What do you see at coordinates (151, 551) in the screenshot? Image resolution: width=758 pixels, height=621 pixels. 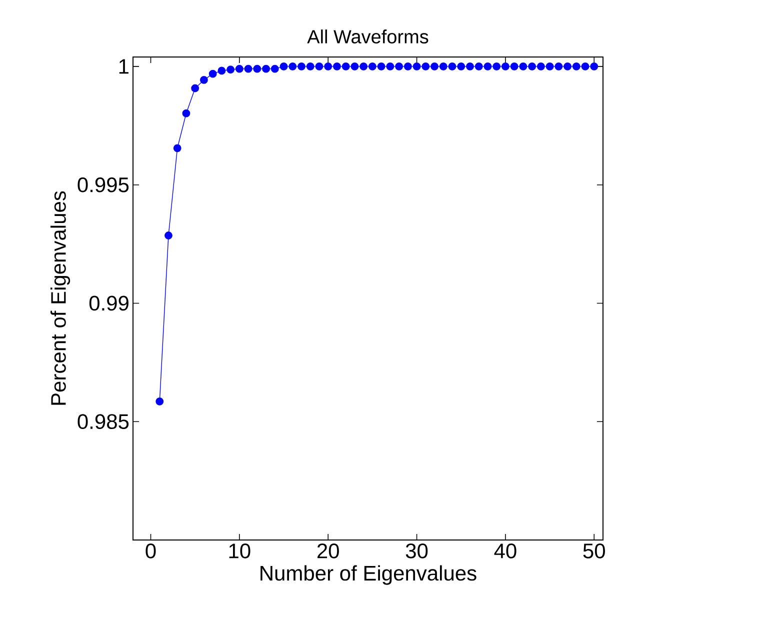 I see `x-tick-label: 0` at bounding box center [151, 551].